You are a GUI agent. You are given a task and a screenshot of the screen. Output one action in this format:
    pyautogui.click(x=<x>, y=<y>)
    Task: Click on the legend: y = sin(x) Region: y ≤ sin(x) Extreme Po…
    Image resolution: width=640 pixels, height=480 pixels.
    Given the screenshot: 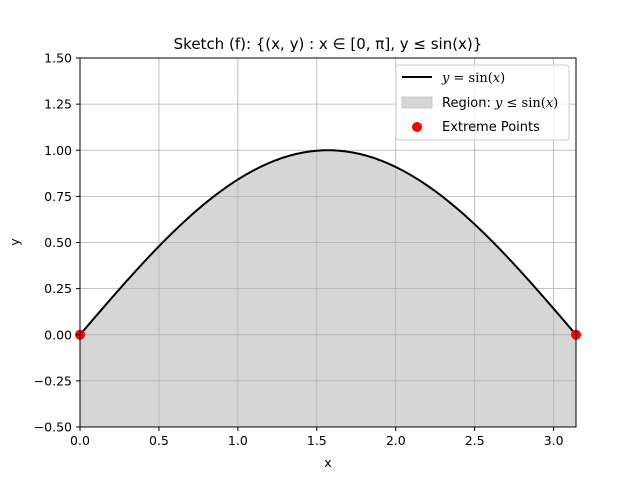 What is the action you would take?
    pyautogui.click(x=482, y=102)
    